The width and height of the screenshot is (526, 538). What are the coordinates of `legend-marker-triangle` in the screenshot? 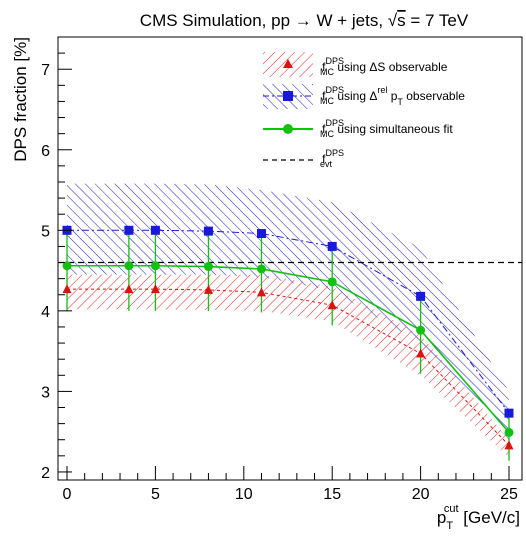 It's located at (288, 63).